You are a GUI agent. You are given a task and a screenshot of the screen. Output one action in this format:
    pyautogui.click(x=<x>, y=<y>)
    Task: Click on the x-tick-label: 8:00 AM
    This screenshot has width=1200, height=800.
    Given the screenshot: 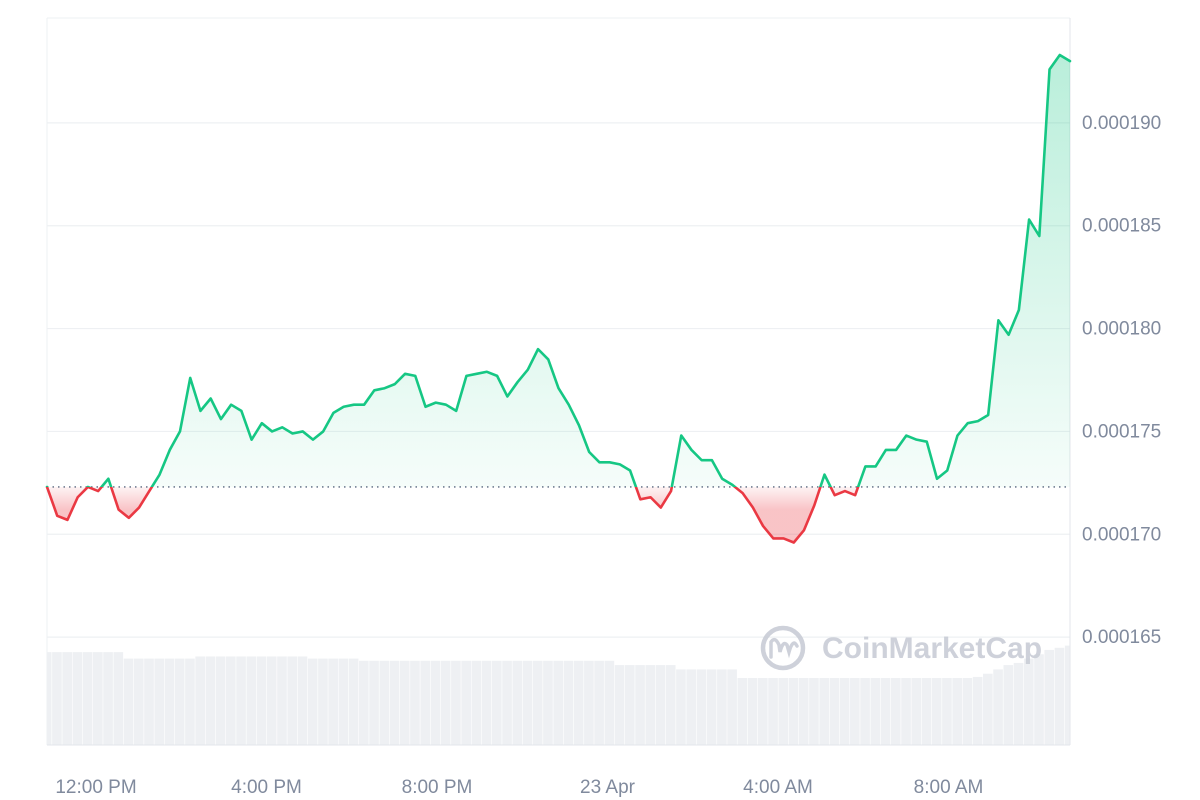 What is the action you would take?
    pyautogui.click(x=949, y=787)
    